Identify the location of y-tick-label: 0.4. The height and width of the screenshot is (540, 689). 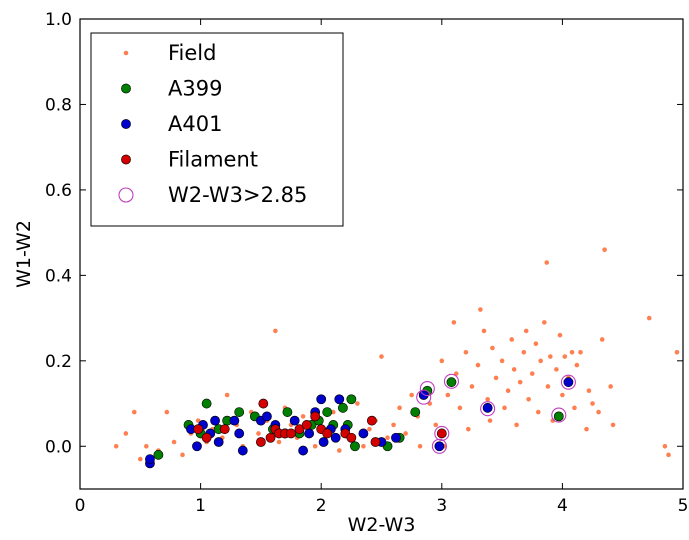
(58, 276).